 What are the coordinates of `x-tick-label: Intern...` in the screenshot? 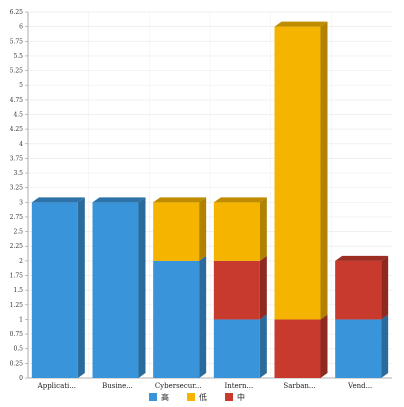 It's located at (238, 386).